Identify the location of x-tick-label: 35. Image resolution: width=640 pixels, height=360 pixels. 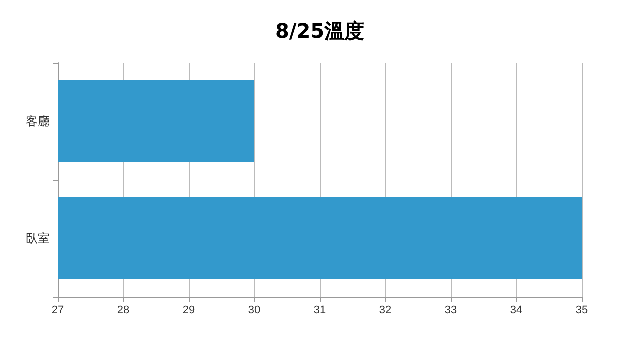
(582, 310).